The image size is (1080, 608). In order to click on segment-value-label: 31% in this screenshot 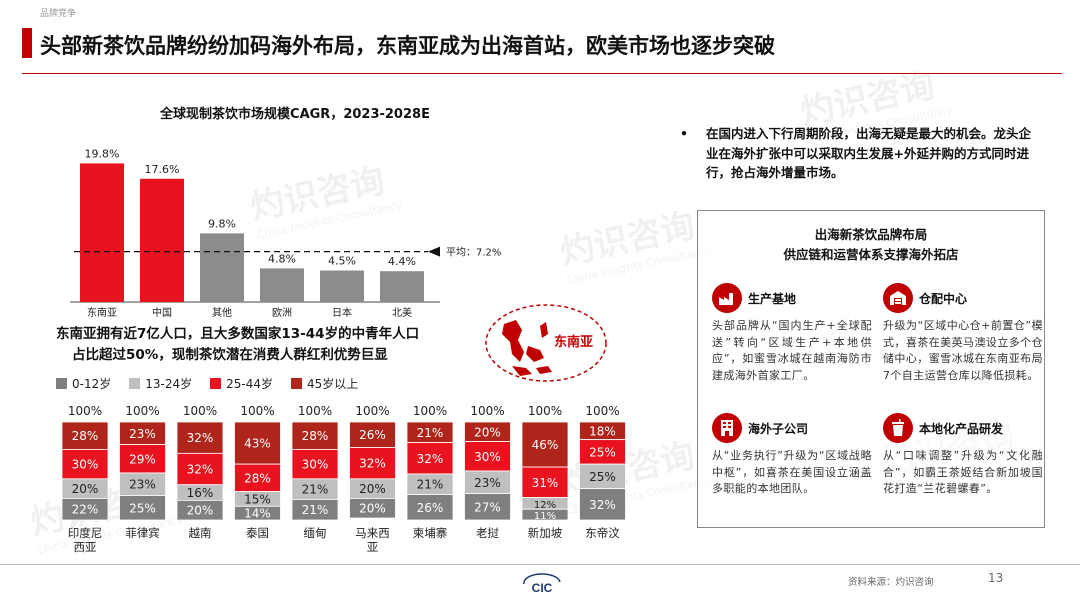, I will do `click(545, 483)`.